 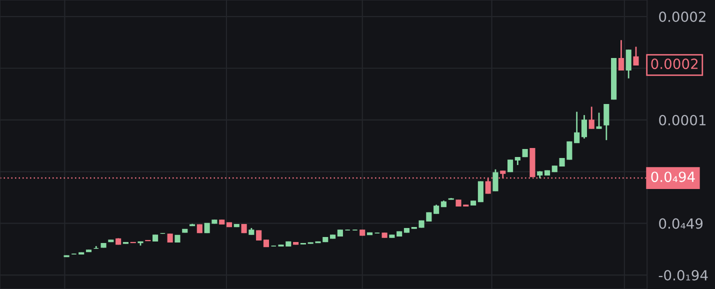 What do you see at coordinates (682, 120) in the screenshot?
I see `y-tick-label: 0.0001` at bounding box center [682, 120].